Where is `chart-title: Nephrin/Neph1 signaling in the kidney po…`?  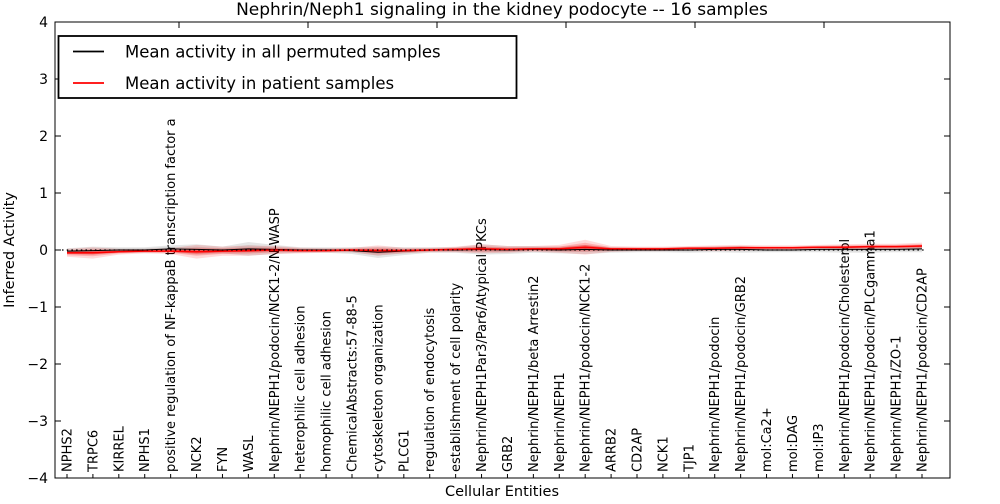 chart-title: Nephrin/Neph1 signaling in the kidney po… is located at coordinates (502, 10).